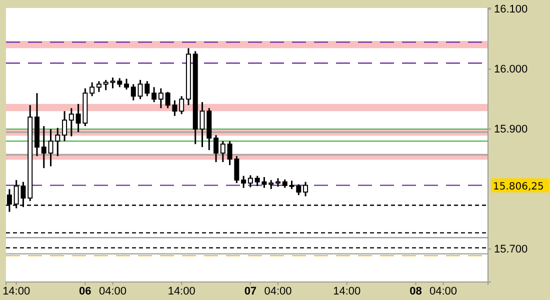 Image resolution: width=550 pixels, height=300 pixels. What do you see at coordinates (511, 70) in the screenshot?
I see `y-tick-label: 16.000` at bounding box center [511, 70].